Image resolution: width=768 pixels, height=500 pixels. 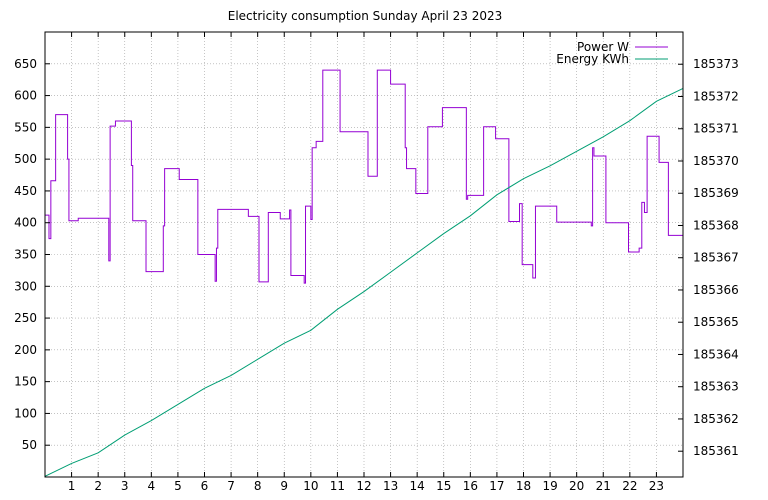 I want to click on legend-label: Energy KWh, so click(x=592, y=59).